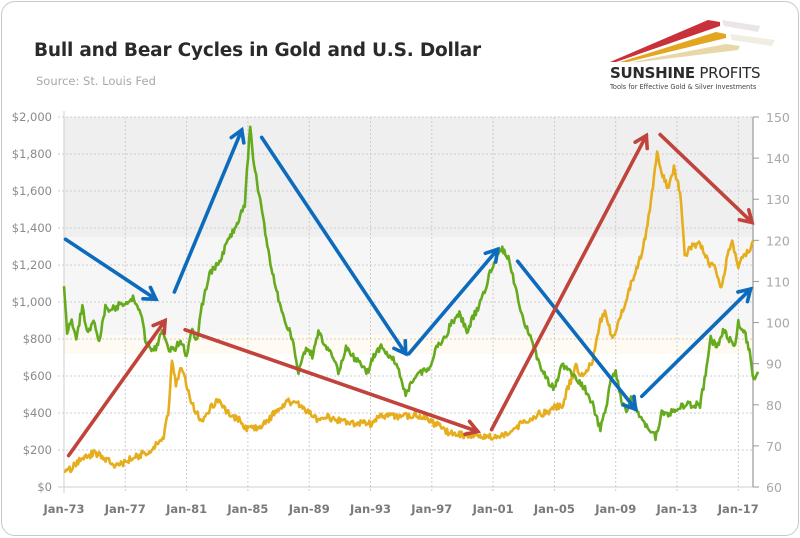 This screenshot has width=800, height=538. I want to click on logo-name: SUNSHINE PROFITS, so click(685, 73).